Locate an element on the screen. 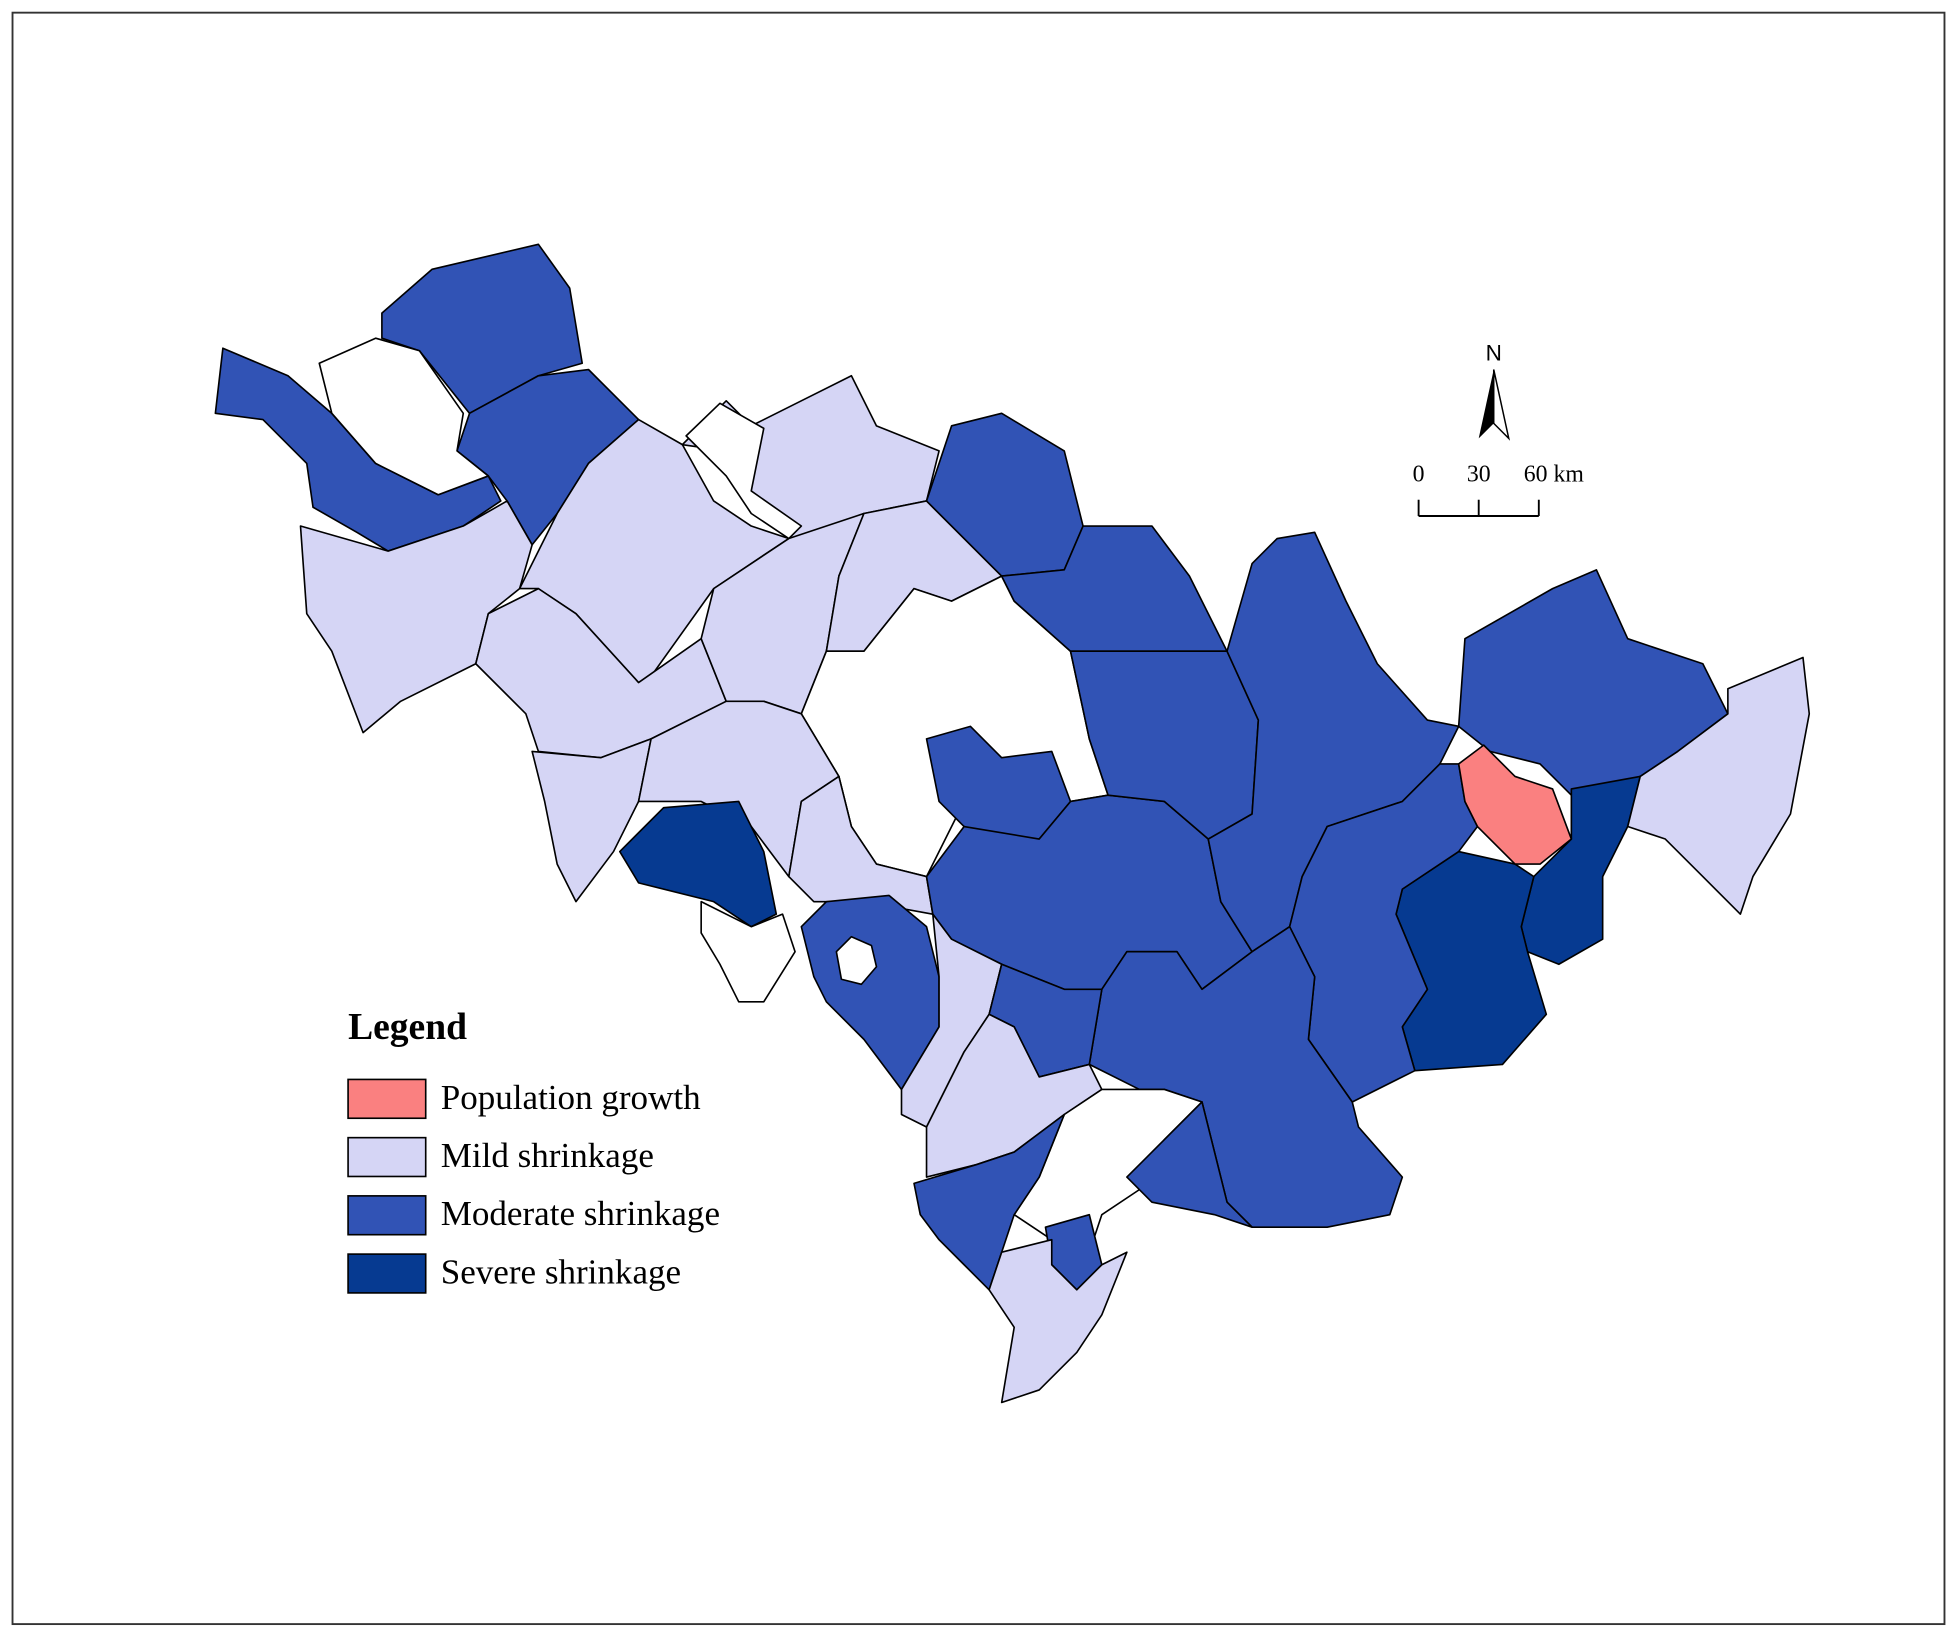 Image resolution: width=1957 pixels, height=1633 pixels. legend-label: Severe shrinkage is located at coordinates (561, 1271).